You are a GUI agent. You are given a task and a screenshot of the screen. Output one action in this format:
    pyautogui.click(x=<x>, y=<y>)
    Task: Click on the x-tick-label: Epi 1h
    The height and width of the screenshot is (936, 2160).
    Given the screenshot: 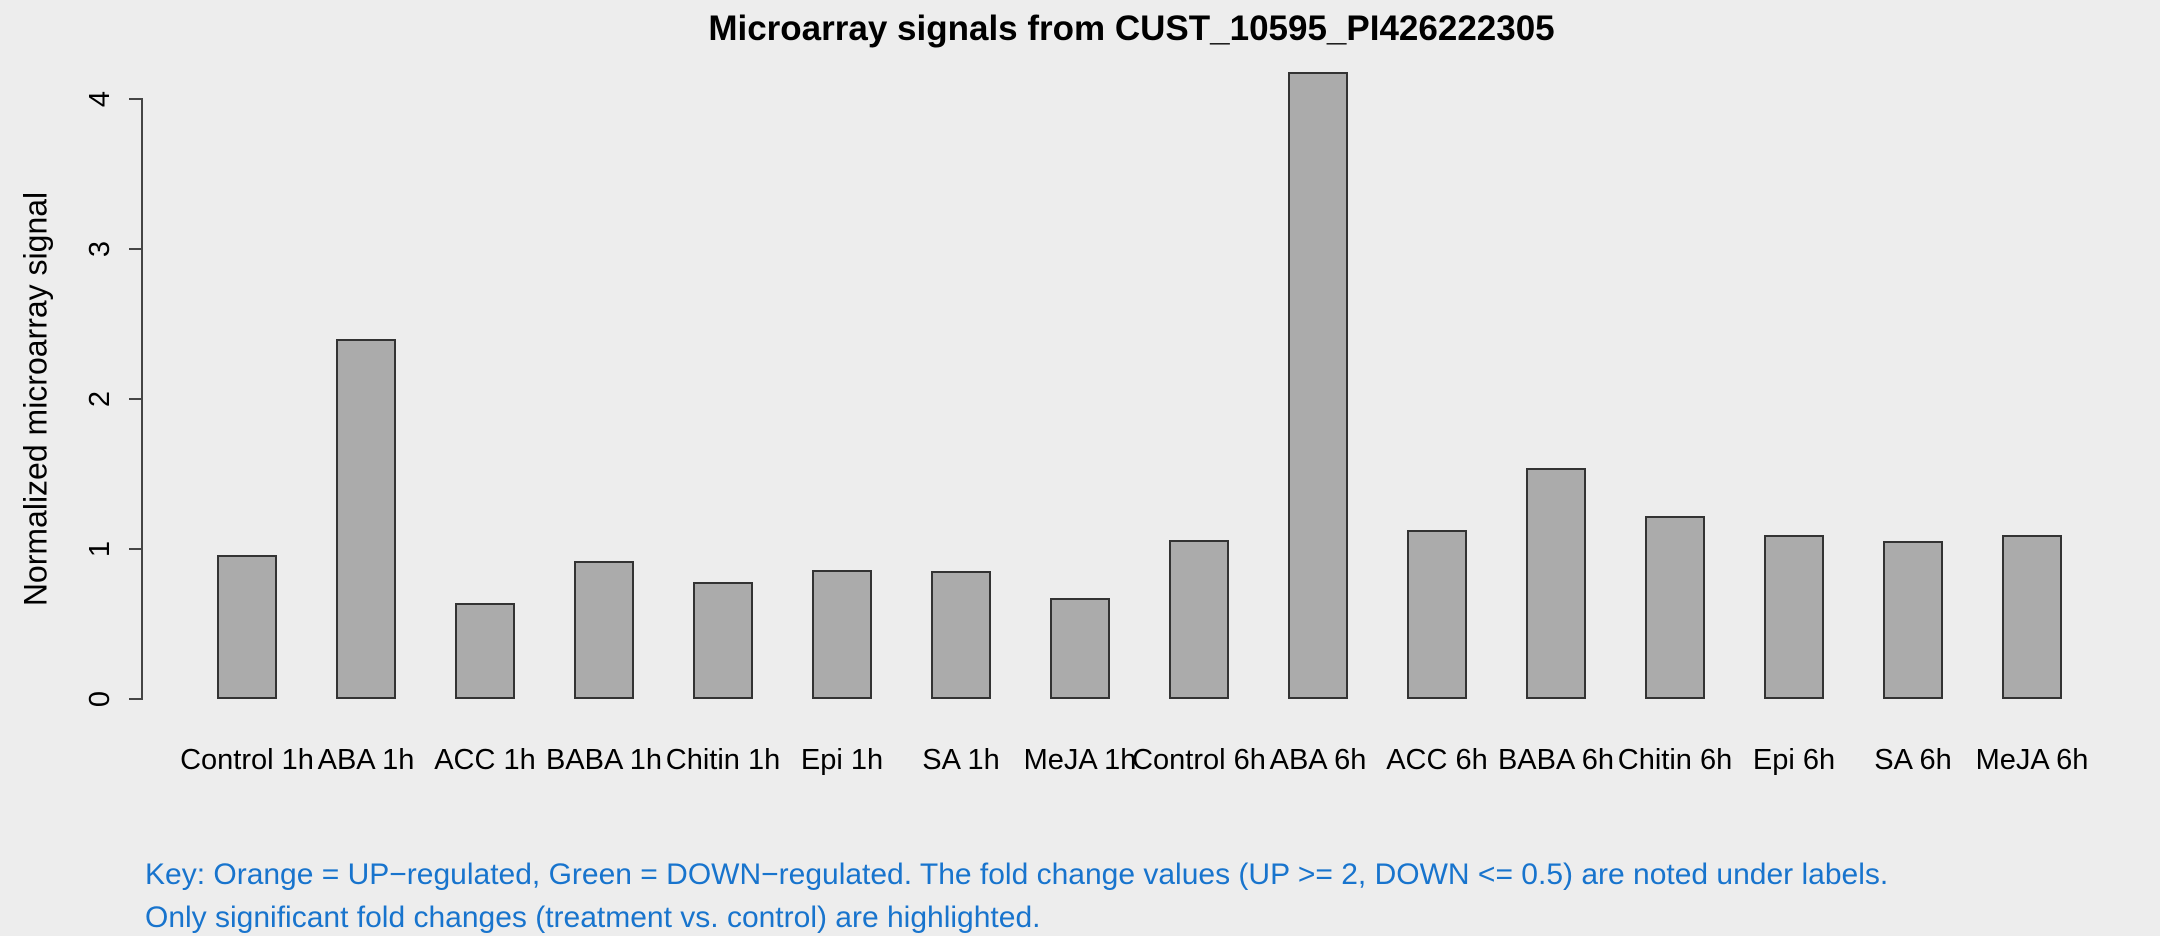 What is the action you would take?
    pyautogui.click(x=842, y=760)
    